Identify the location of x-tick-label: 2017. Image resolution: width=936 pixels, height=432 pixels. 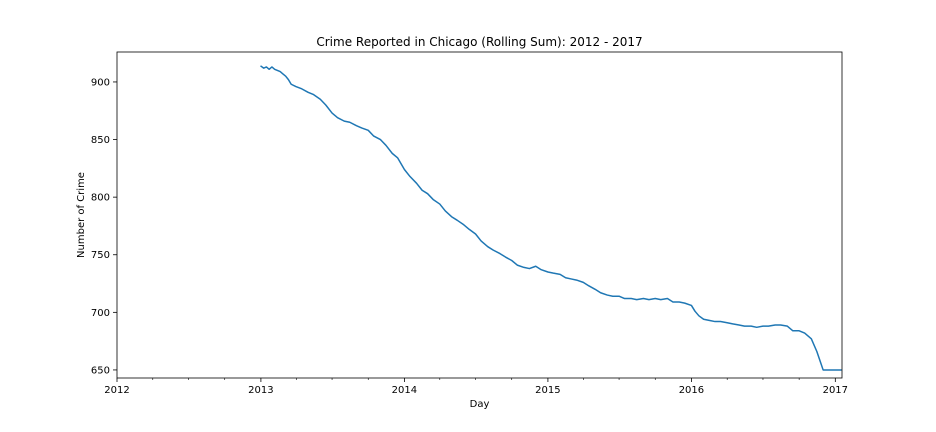
(835, 390).